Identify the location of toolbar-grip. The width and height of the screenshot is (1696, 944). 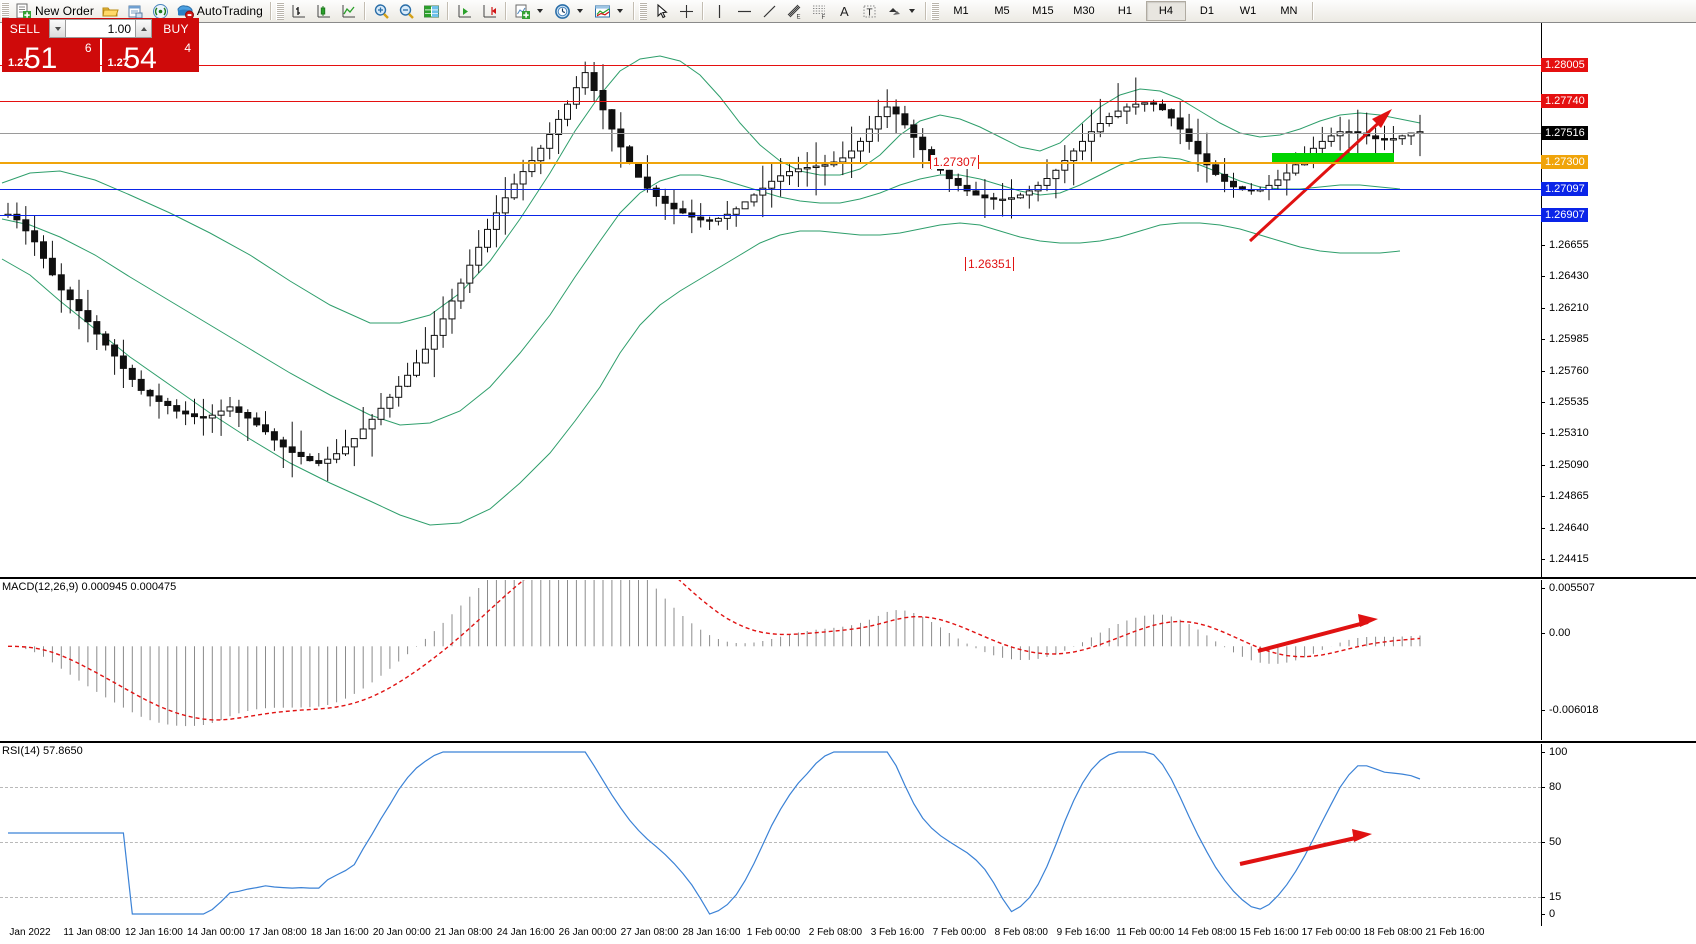
(5, 11).